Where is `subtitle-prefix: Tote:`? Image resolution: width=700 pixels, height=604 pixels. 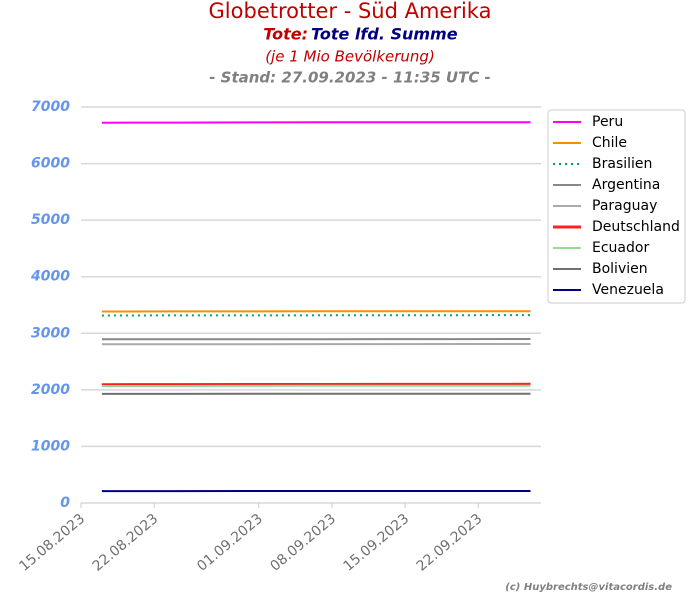 subtitle-prefix: Tote: is located at coordinates (285, 34).